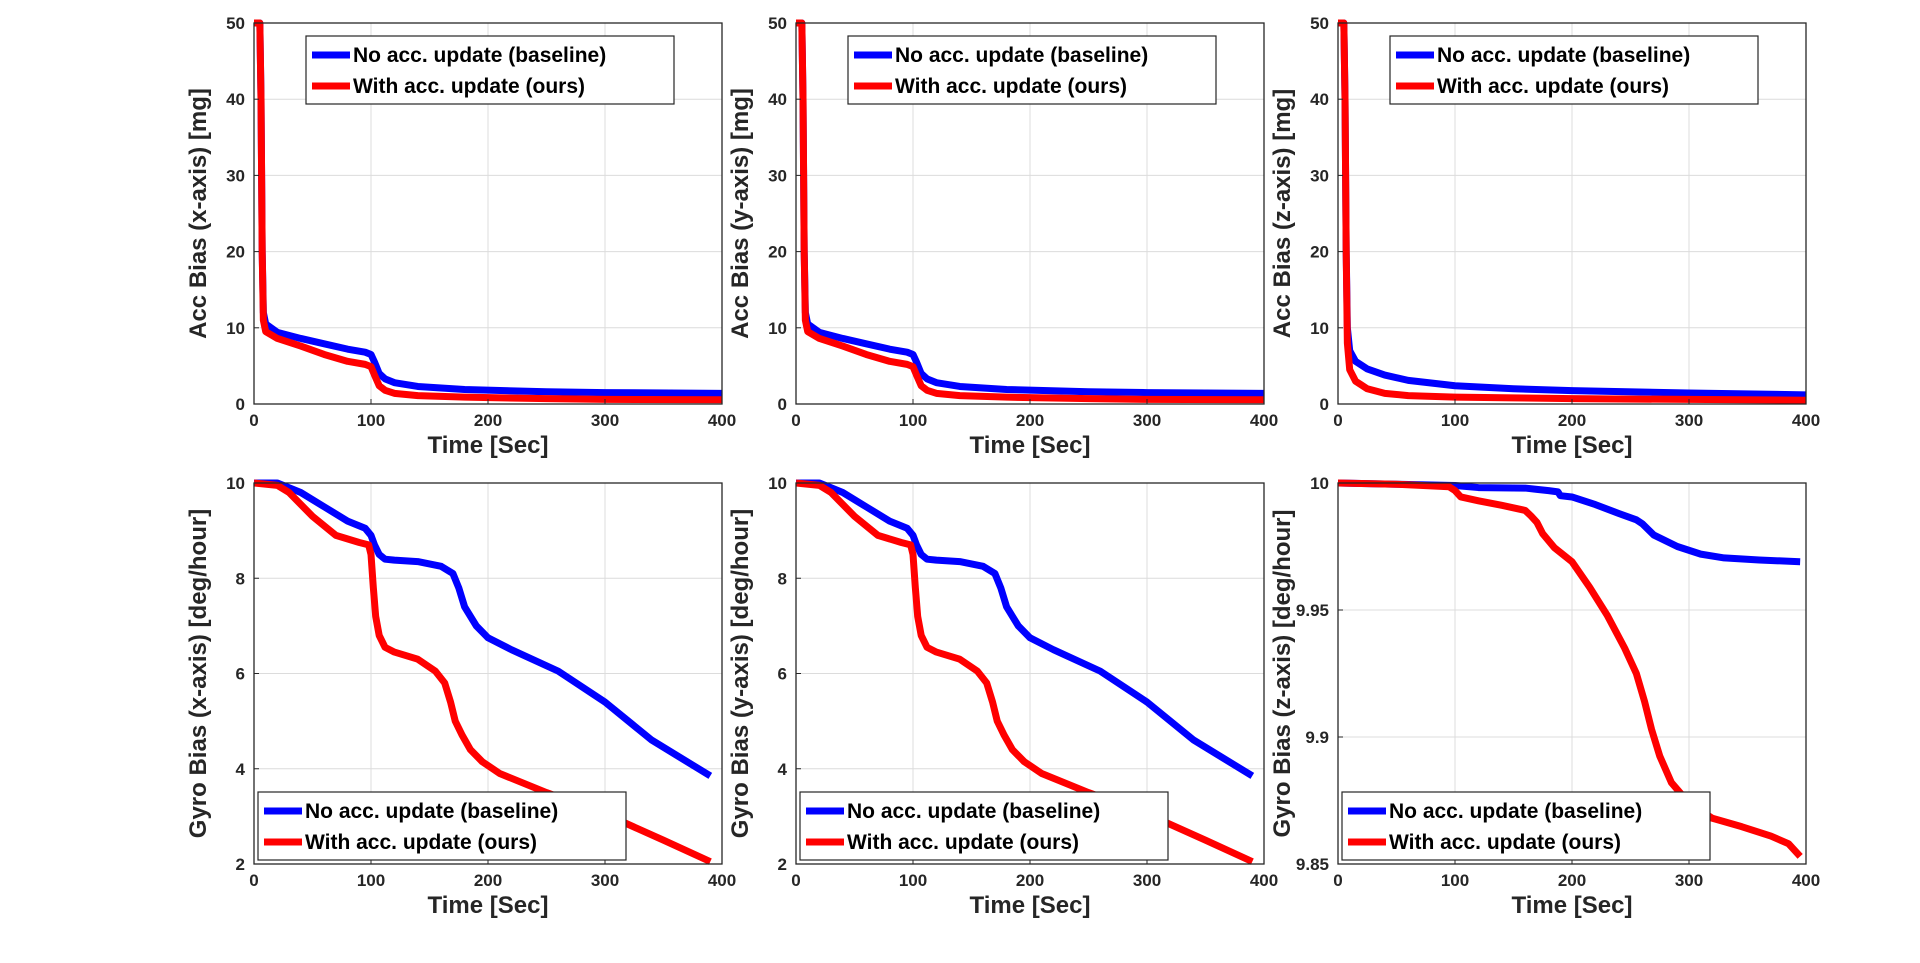  What do you see at coordinates (198, 673) in the screenshot?
I see `y-axis-label: Gyro Bias (x-axis) [deg/hour]` at bounding box center [198, 673].